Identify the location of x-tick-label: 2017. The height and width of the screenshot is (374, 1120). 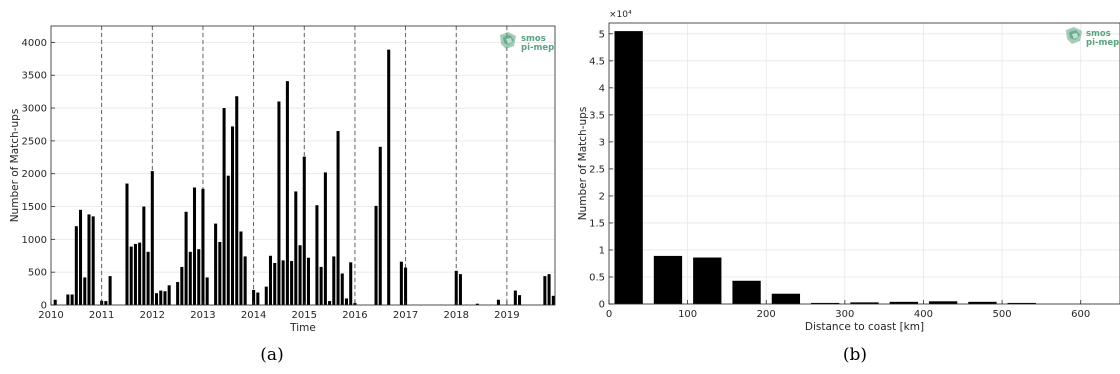
(405, 315).